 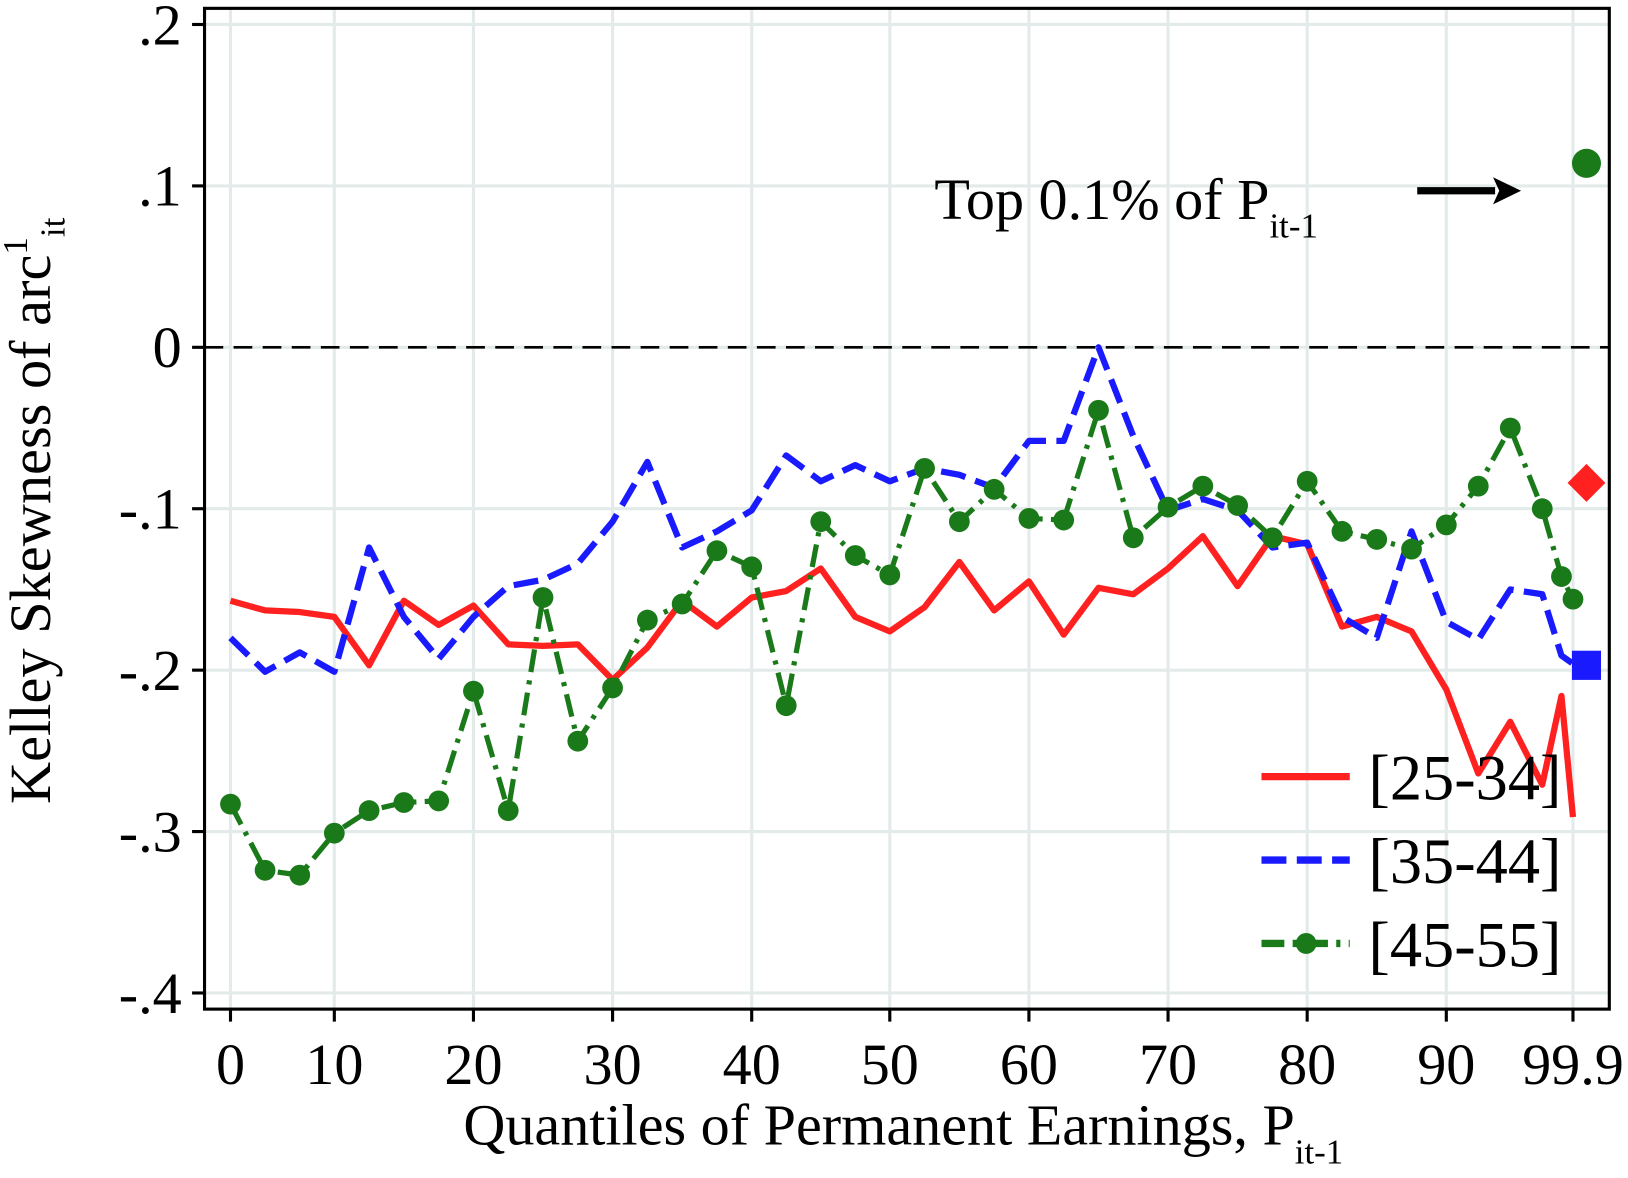 What do you see at coordinates (150, 670) in the screenshot?
I see `y-tick-label: -.2` at bounding box center [150, 670].